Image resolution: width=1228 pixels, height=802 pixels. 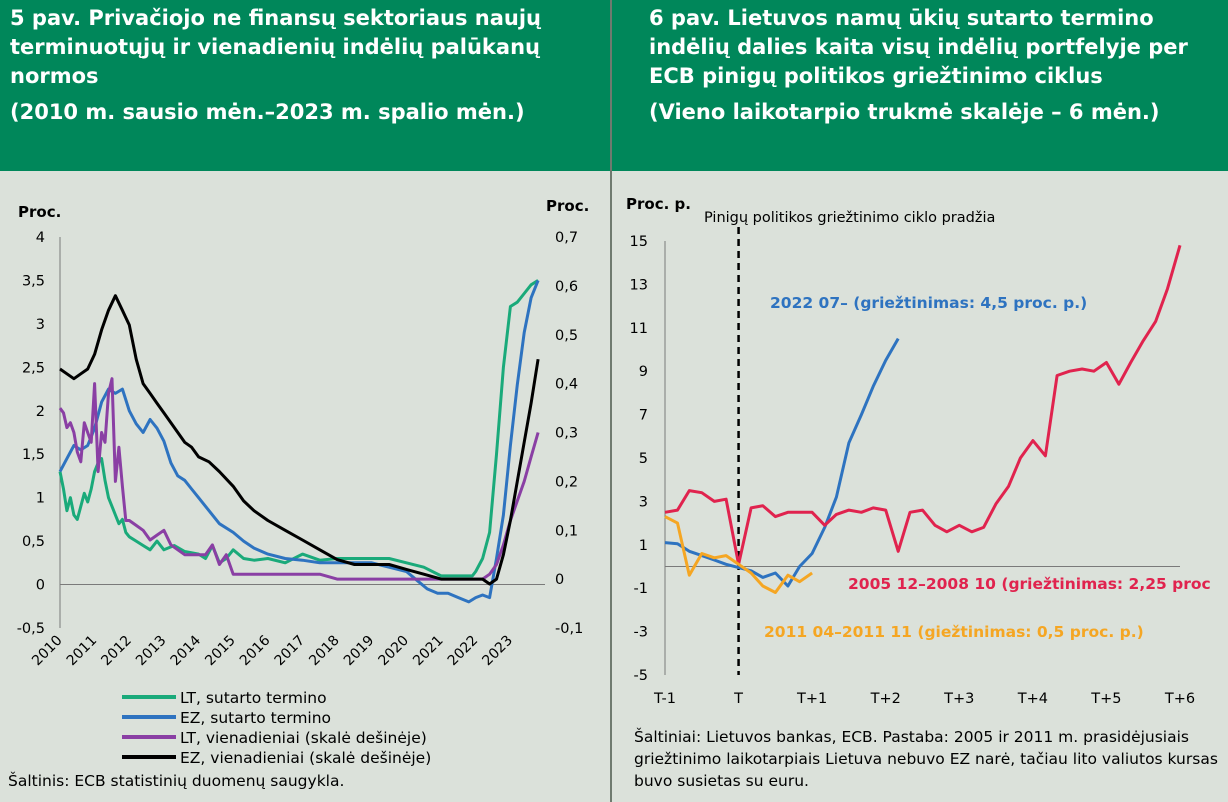 I want to click on y-right-tick-label: 0,1, so click(x=566, y=531).